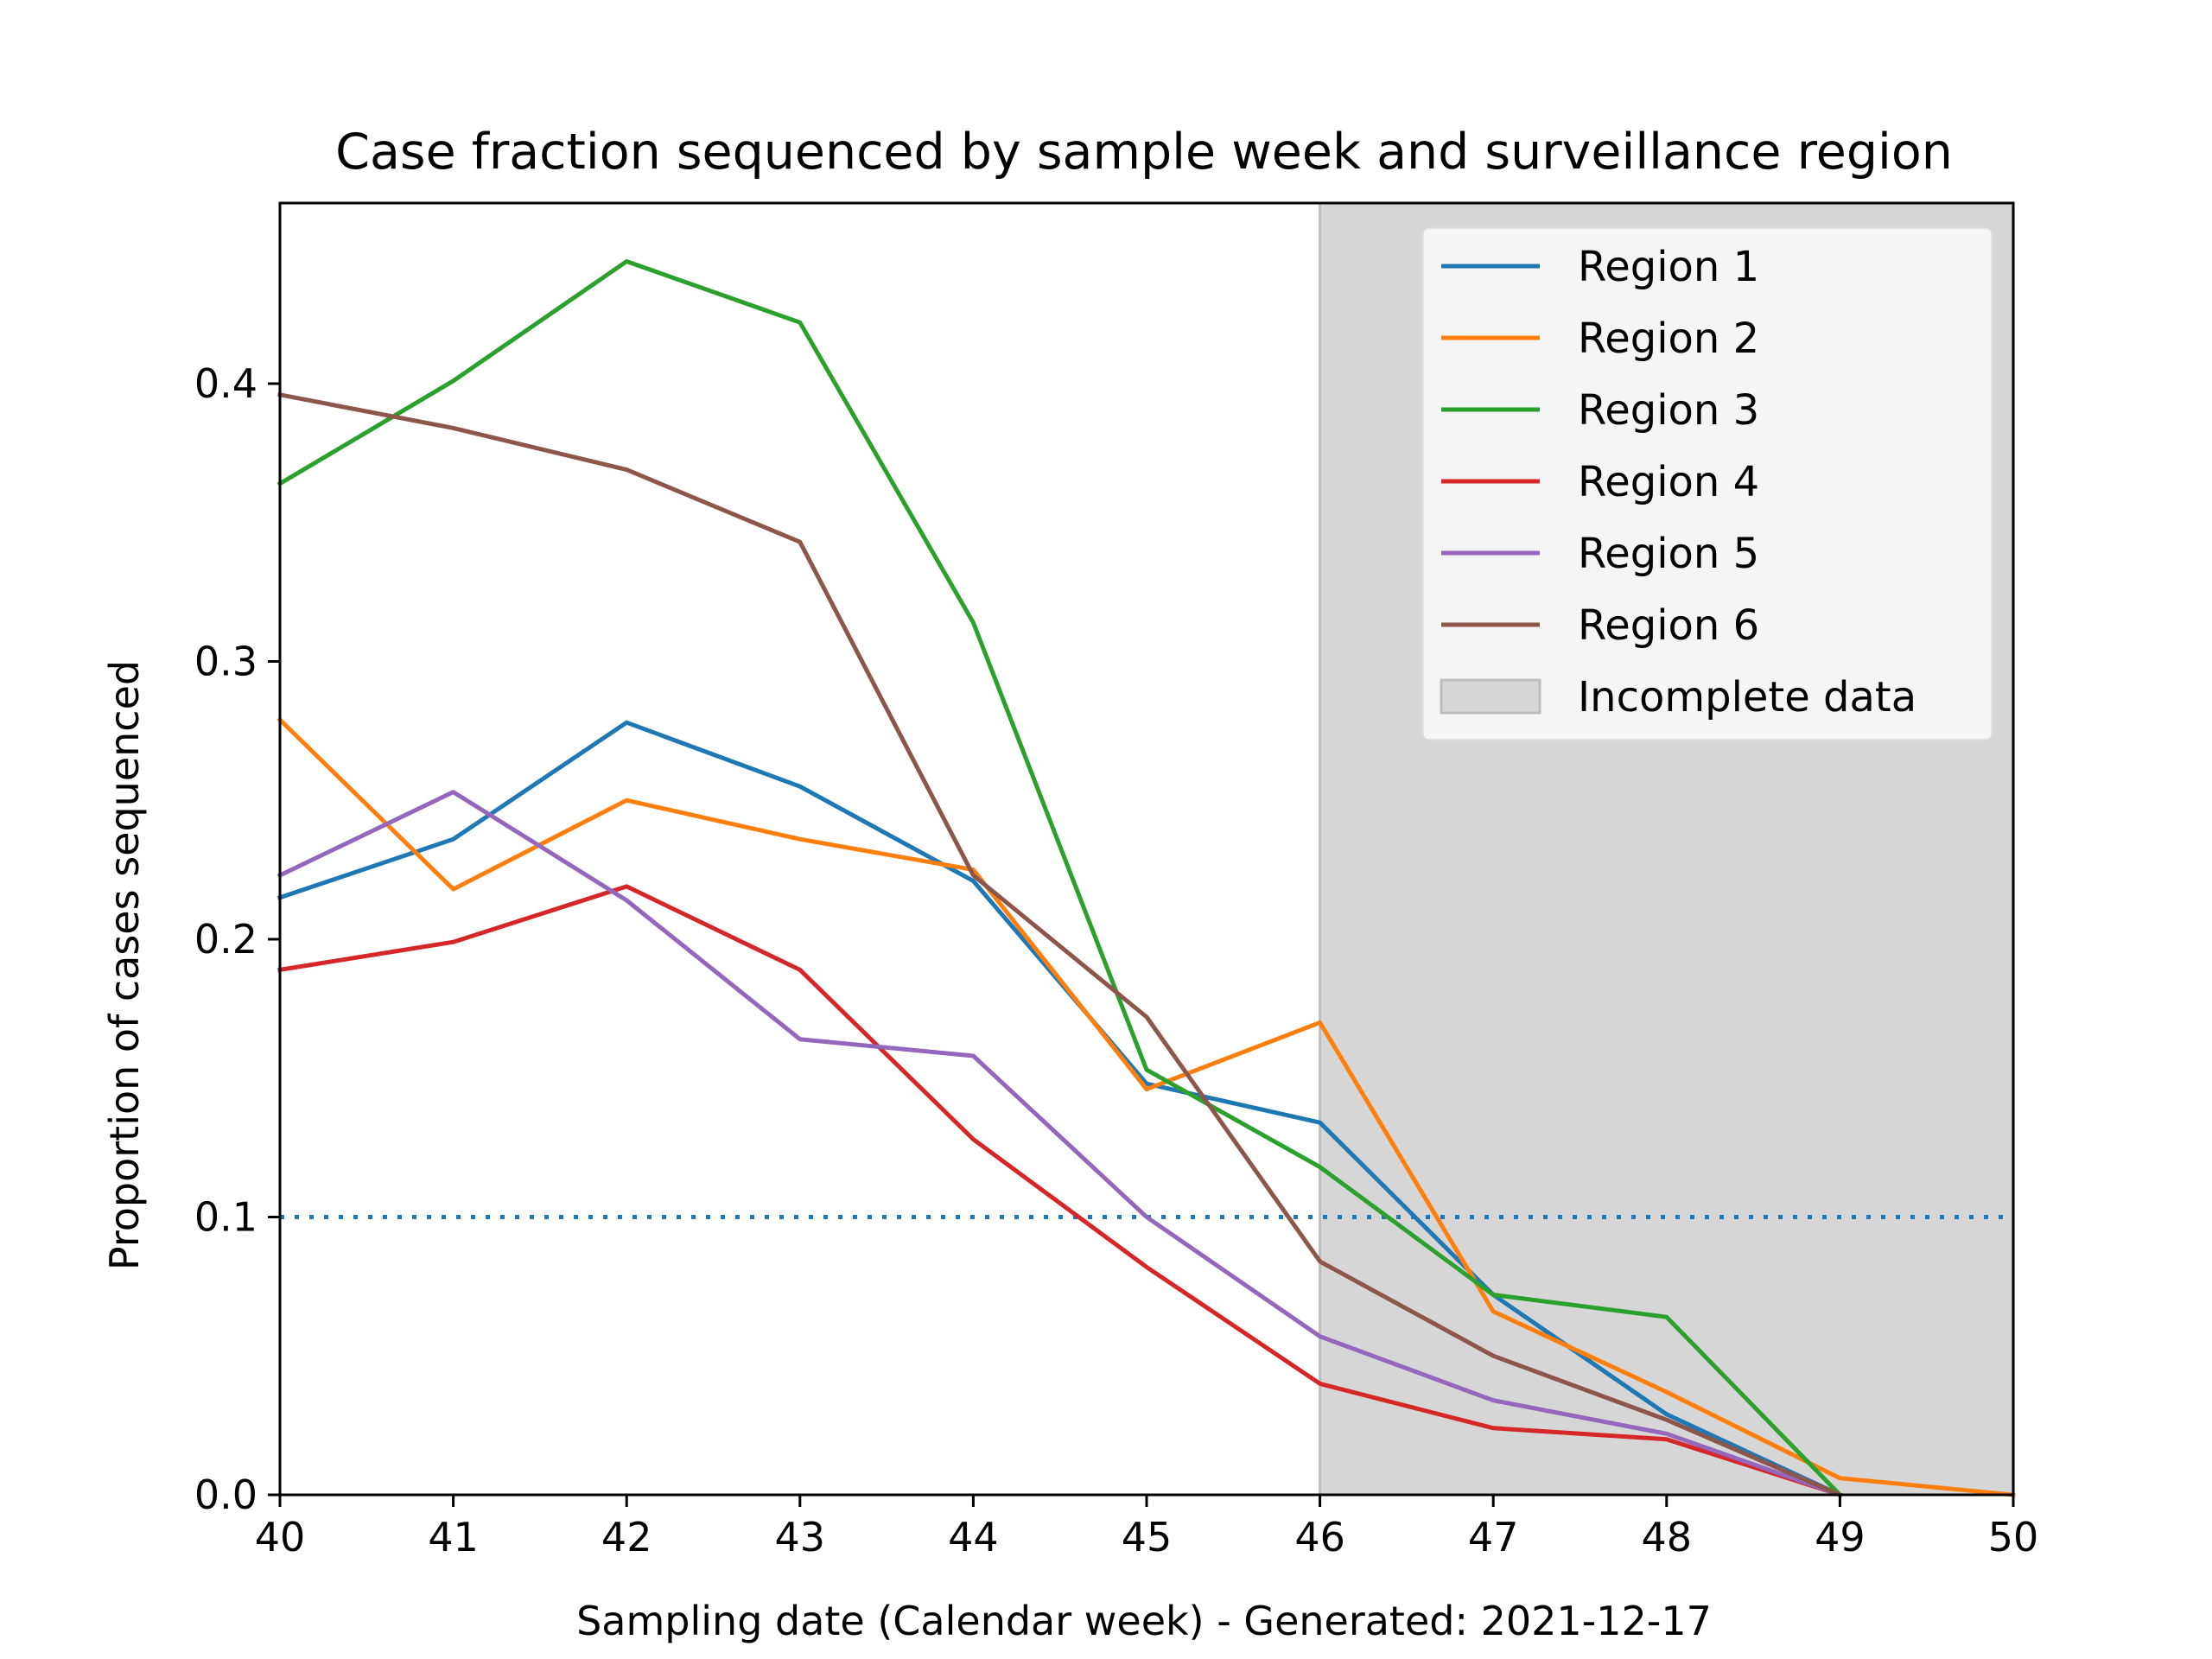 The width and height of the screenshot is (2212, 1659). What do you see at coordinates (124, 965) in the screenshot?
I see `y-axis-label: Proportion of cases sequenced` at bounding box center [124, 965].